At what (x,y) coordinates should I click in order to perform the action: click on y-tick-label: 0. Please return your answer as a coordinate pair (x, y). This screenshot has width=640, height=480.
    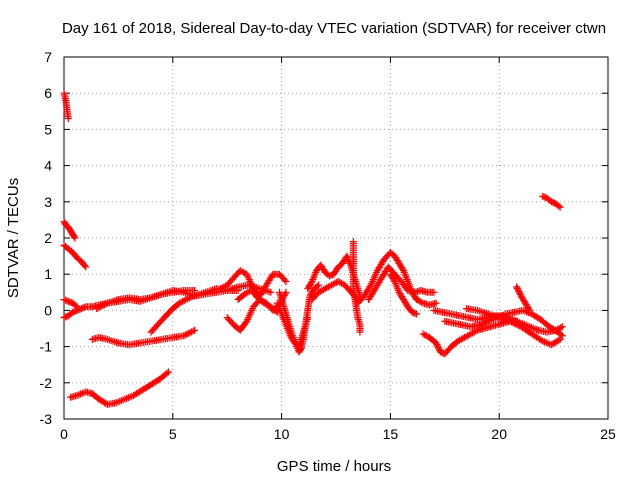
    Looking at the image, I should click on (48, 310).